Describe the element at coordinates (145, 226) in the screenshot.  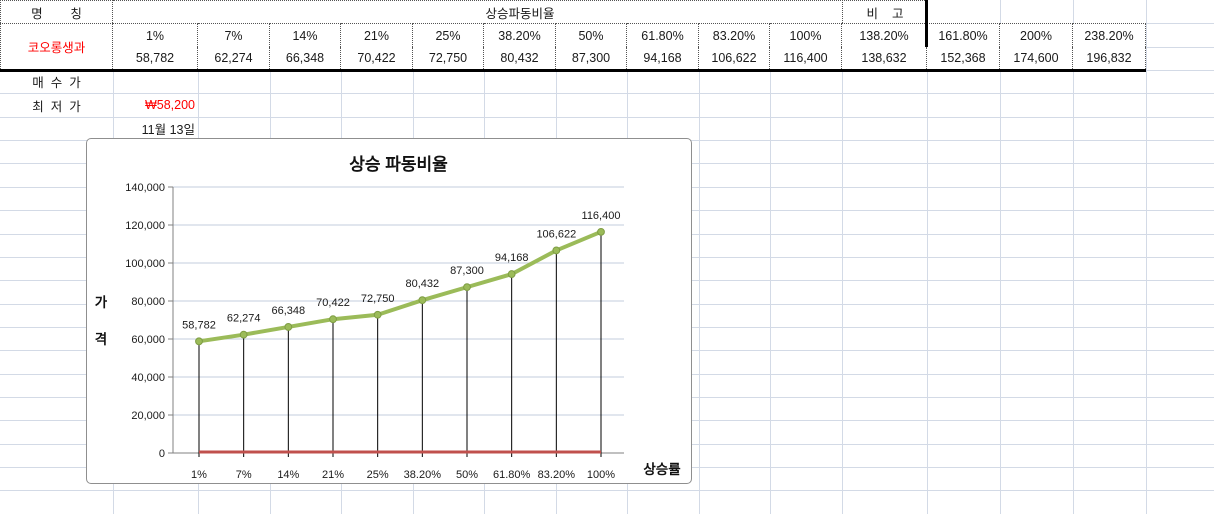
I see `y-tick-label: 120,000` at that location.